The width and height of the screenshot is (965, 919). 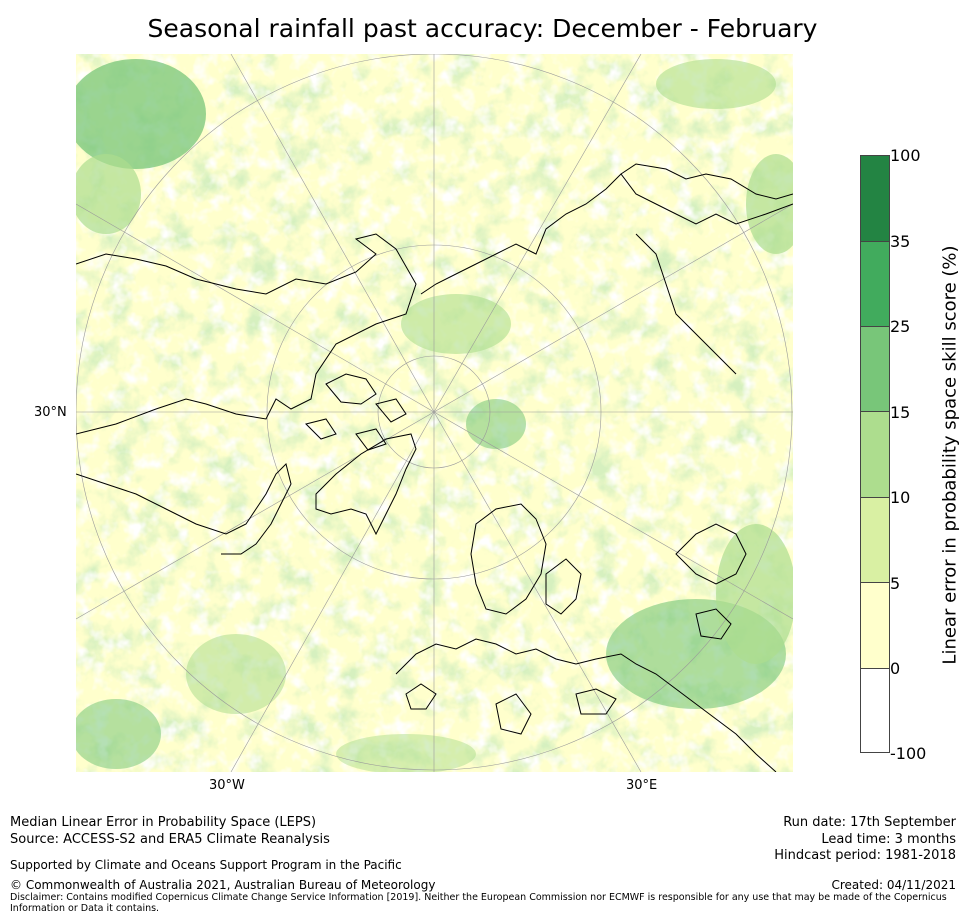 I want to click on north-america-coast, so click(x=246, y=334).